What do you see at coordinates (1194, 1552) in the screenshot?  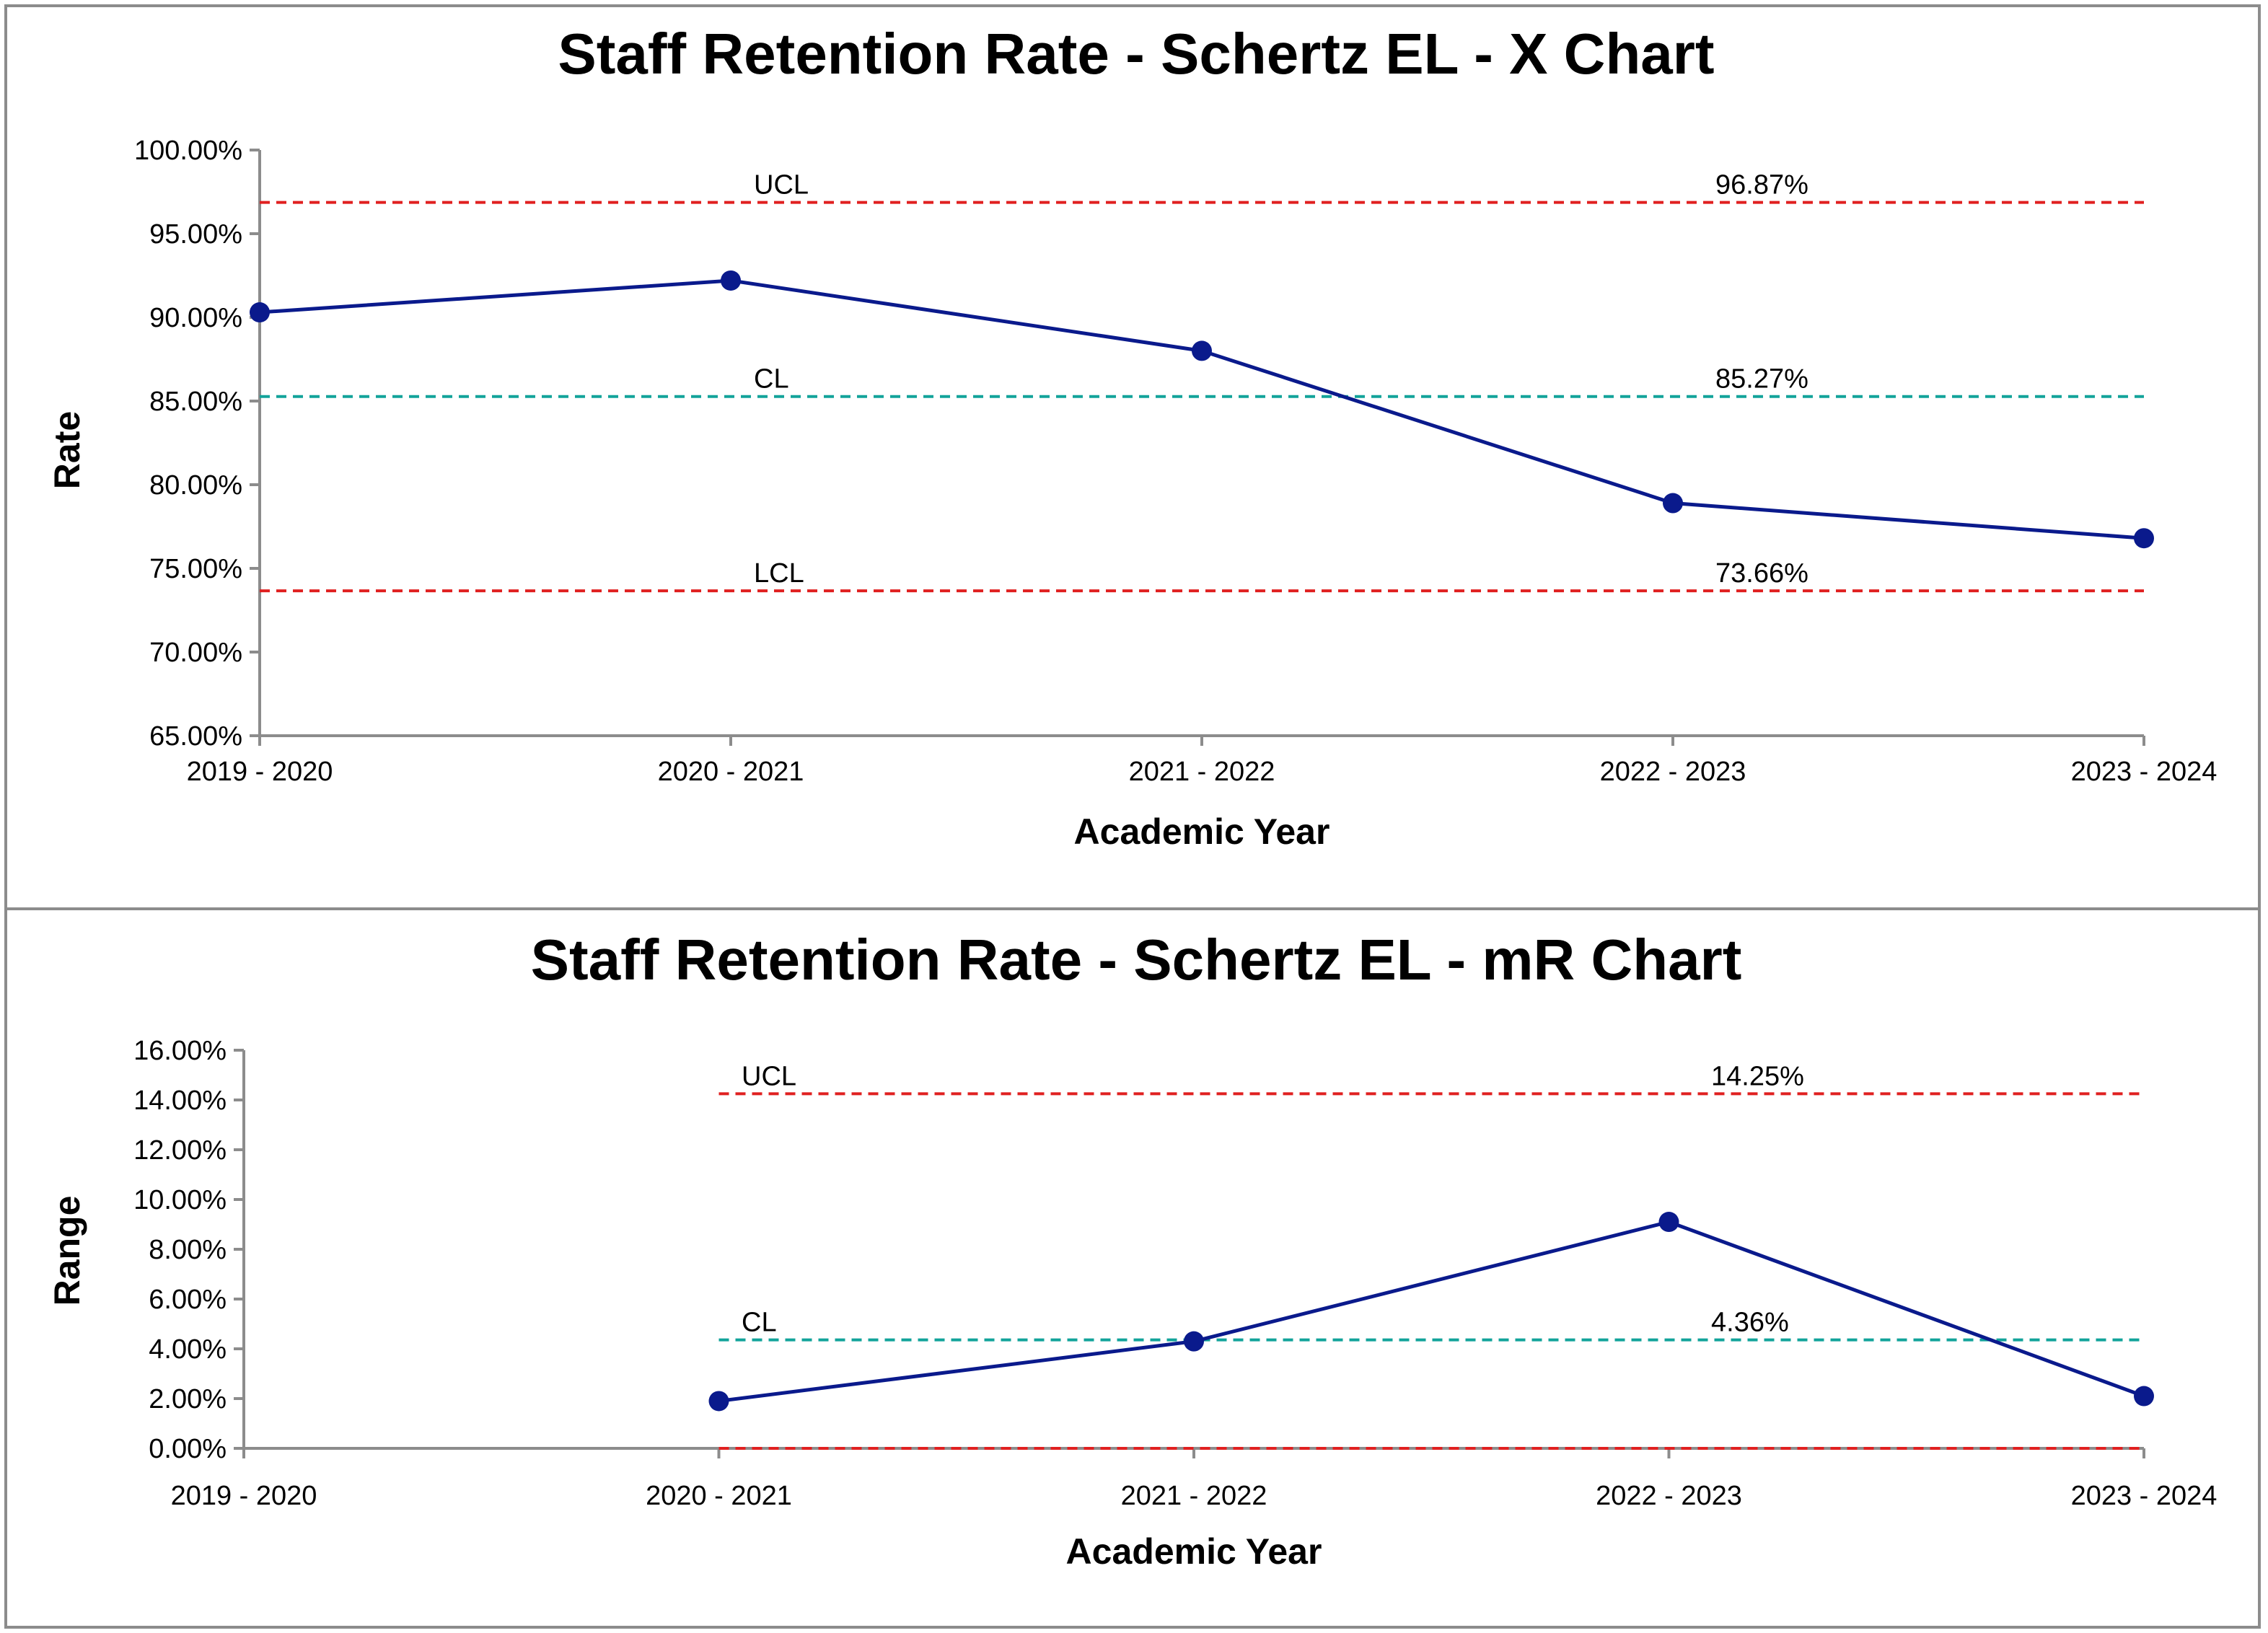 I see `mr-chart-x-axis-title: Academic Year` at bounding box center [1194, 1552].